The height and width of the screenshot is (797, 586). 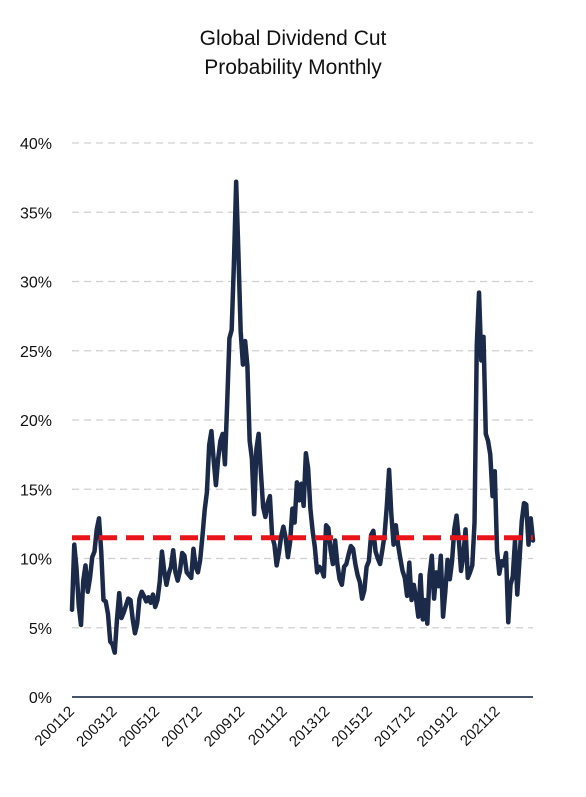 I want to click on x-tick-label: 201112, so click(x=268, y=726).